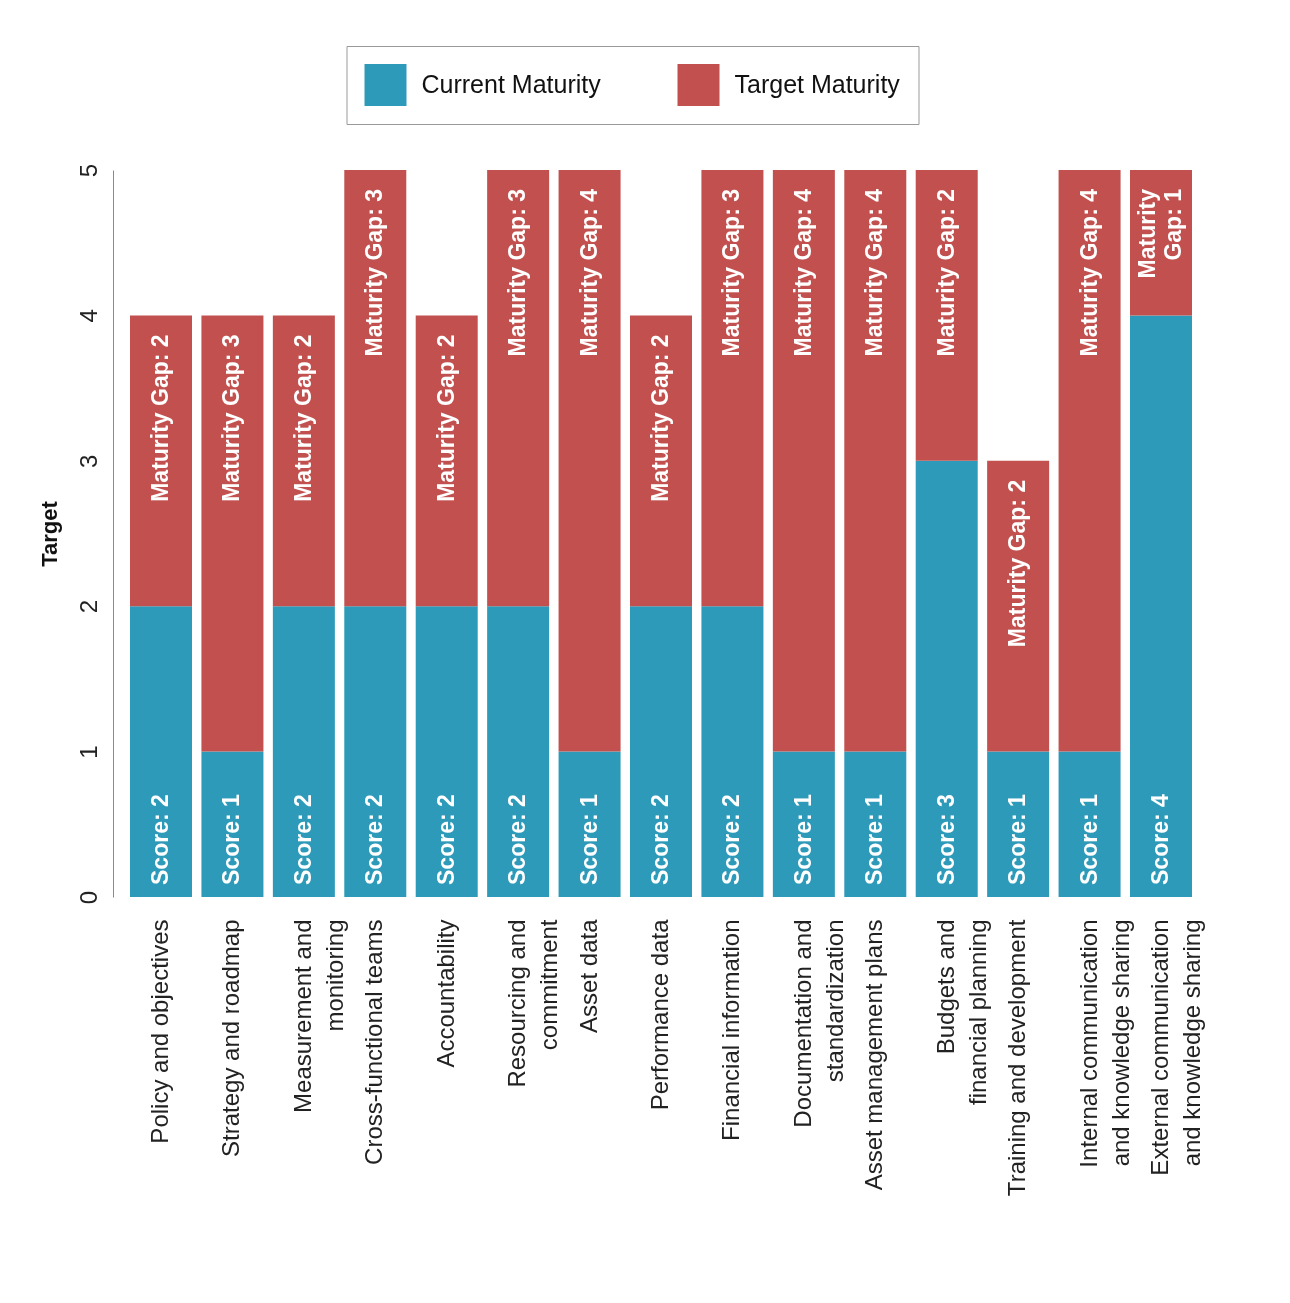 Image resolution: width=1290 pixels, height=1303 pixels. What do you see at coordinates (88, 461) in the screenshot?
I see `y-tick-label: 3` at bounding box center [88, 461].